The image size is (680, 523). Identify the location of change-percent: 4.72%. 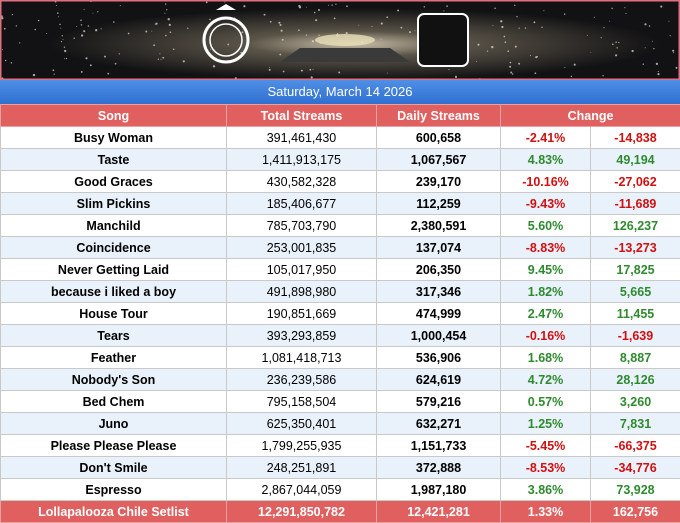
(546, 380).